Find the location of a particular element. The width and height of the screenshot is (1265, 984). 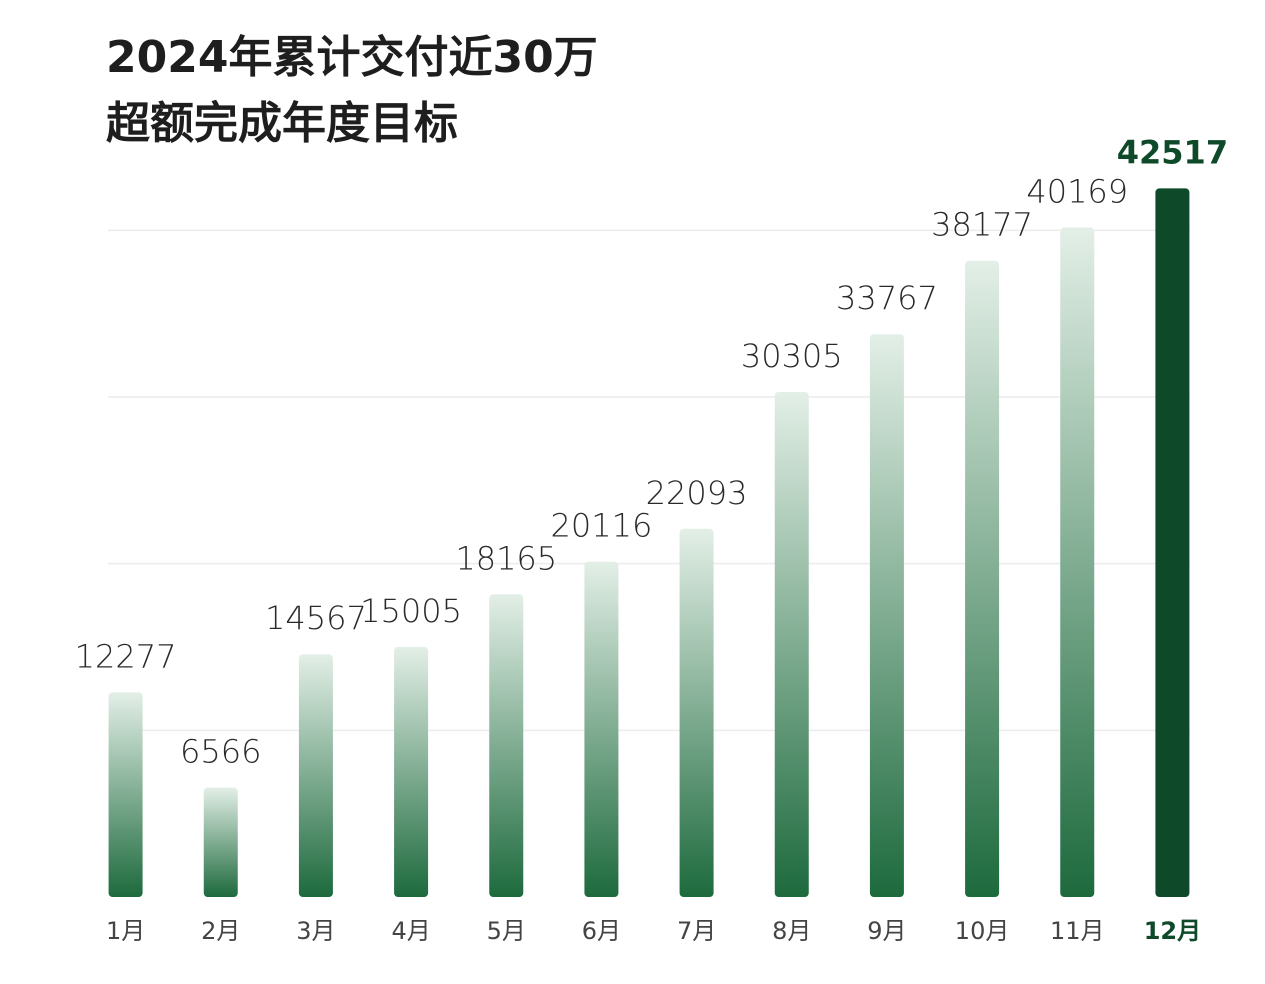

value-label: 22093 is located at coordinates (697, 493).